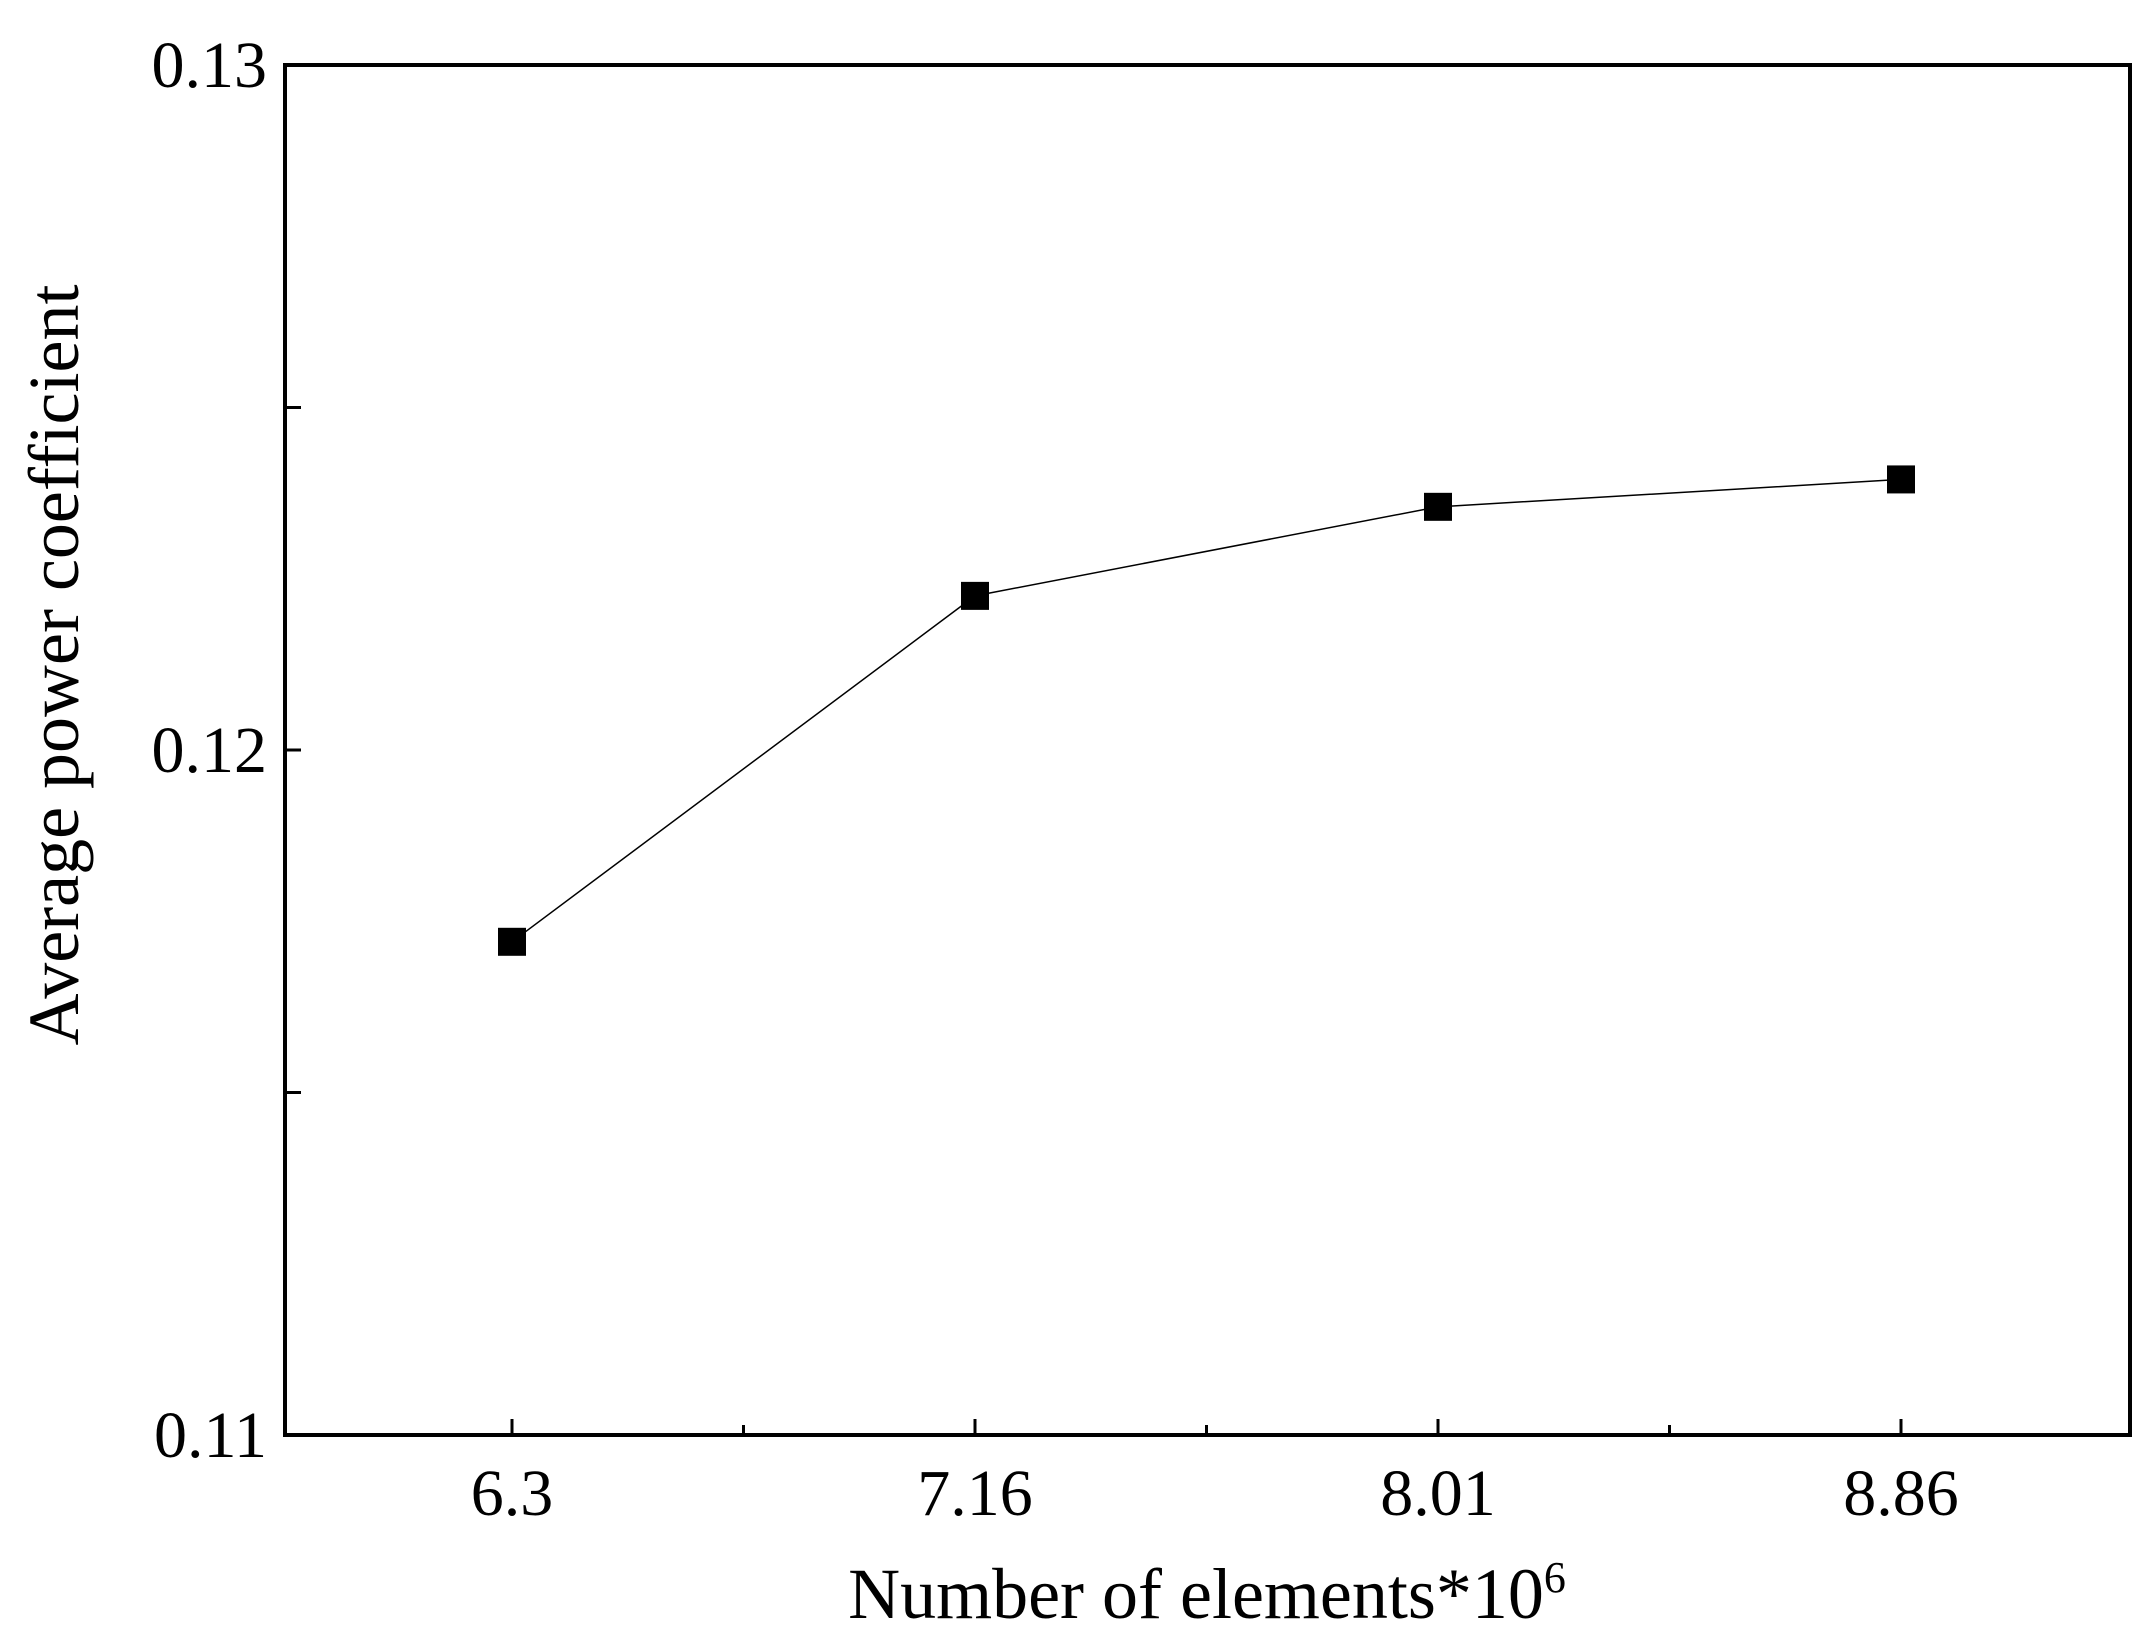  I want to click on y-axis-title: Average power coefficient, so click(54, 665).